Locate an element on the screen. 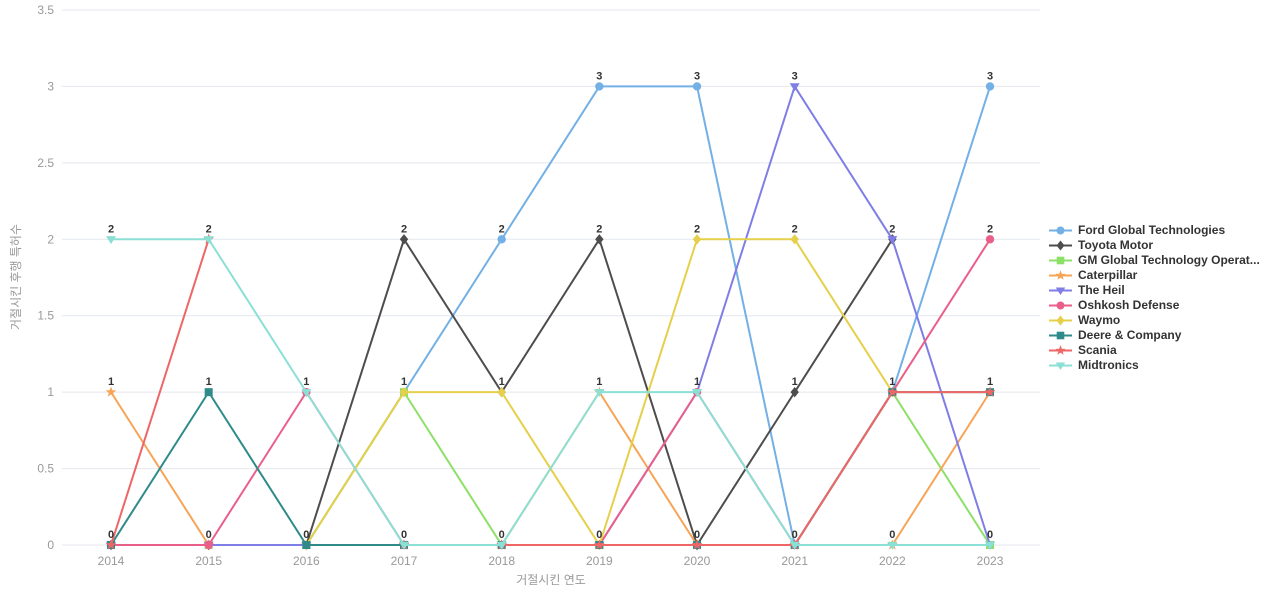  x-tick-label: 2016 is located at coordinates (306, 561).